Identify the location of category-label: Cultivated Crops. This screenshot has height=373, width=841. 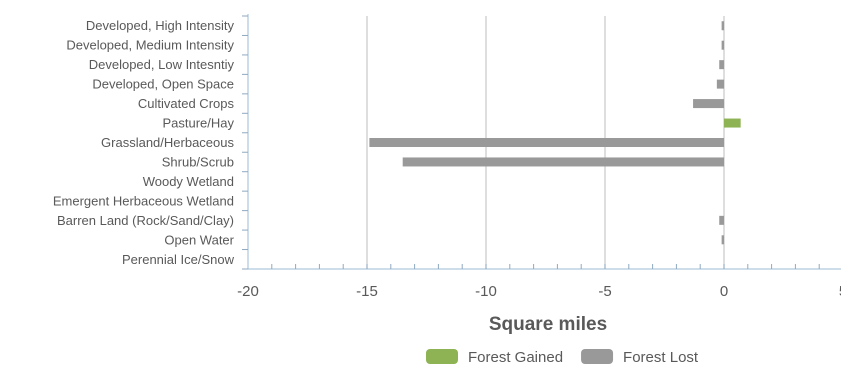
(186, 103).